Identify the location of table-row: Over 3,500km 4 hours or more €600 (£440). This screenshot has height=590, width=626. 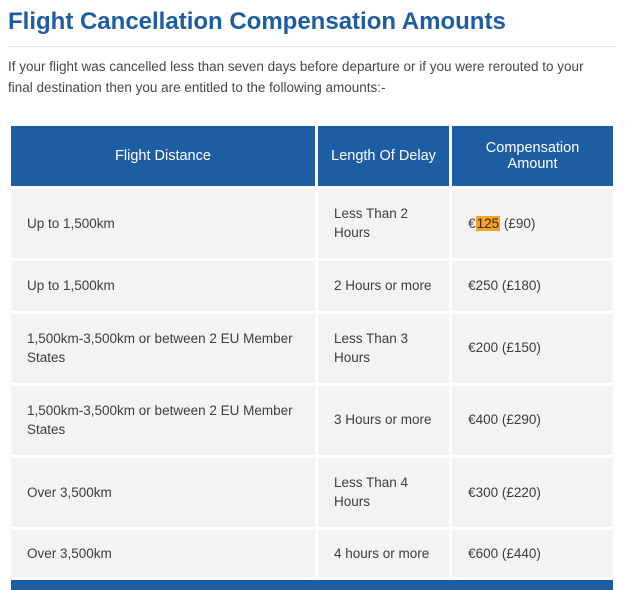
(312, 553).